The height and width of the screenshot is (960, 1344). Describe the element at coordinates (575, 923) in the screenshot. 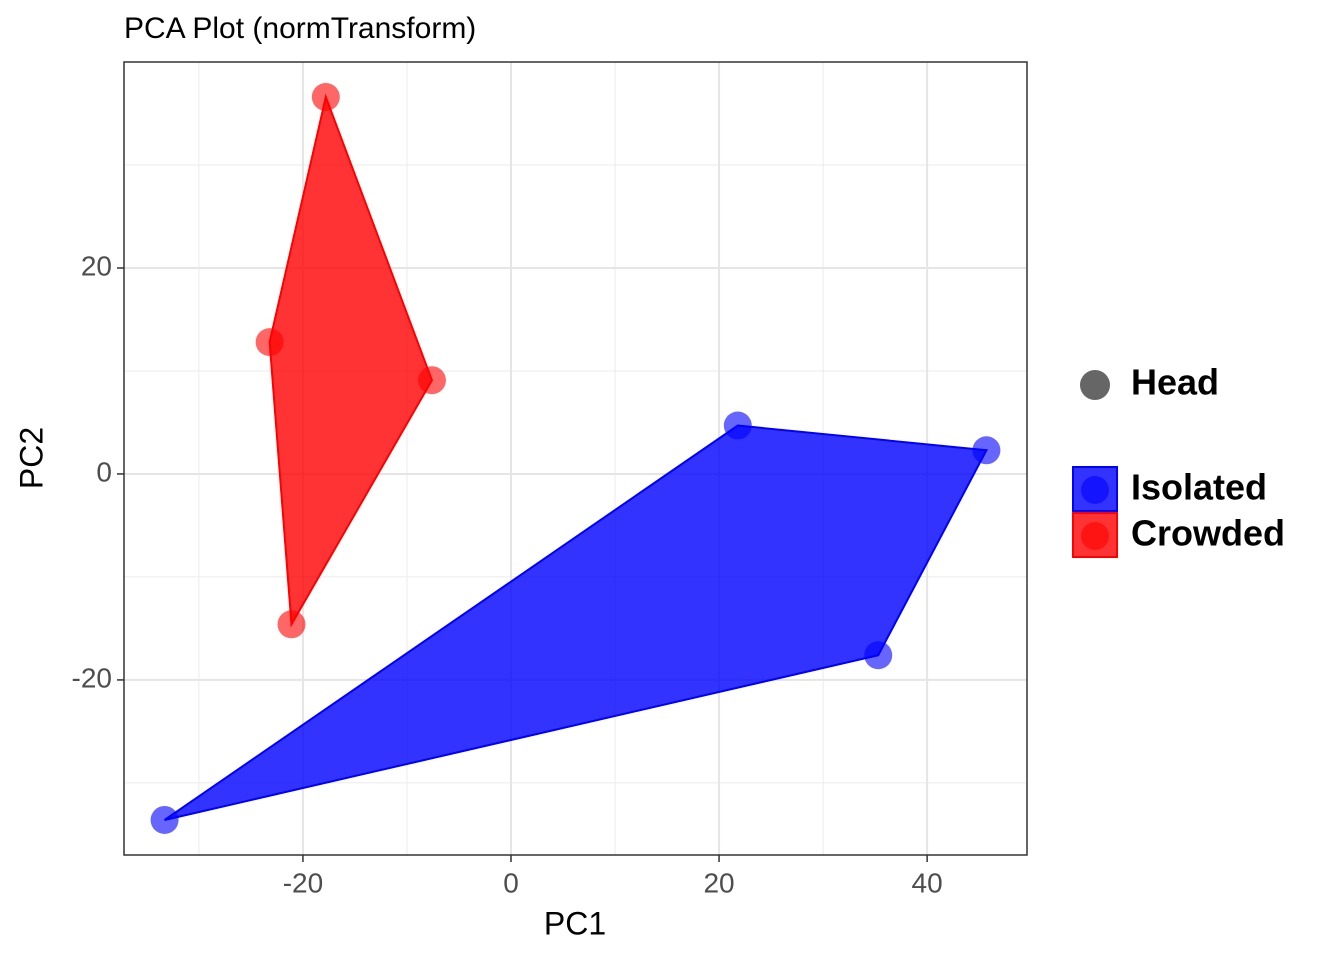

I see `x-axis-title: PC1` at that location.